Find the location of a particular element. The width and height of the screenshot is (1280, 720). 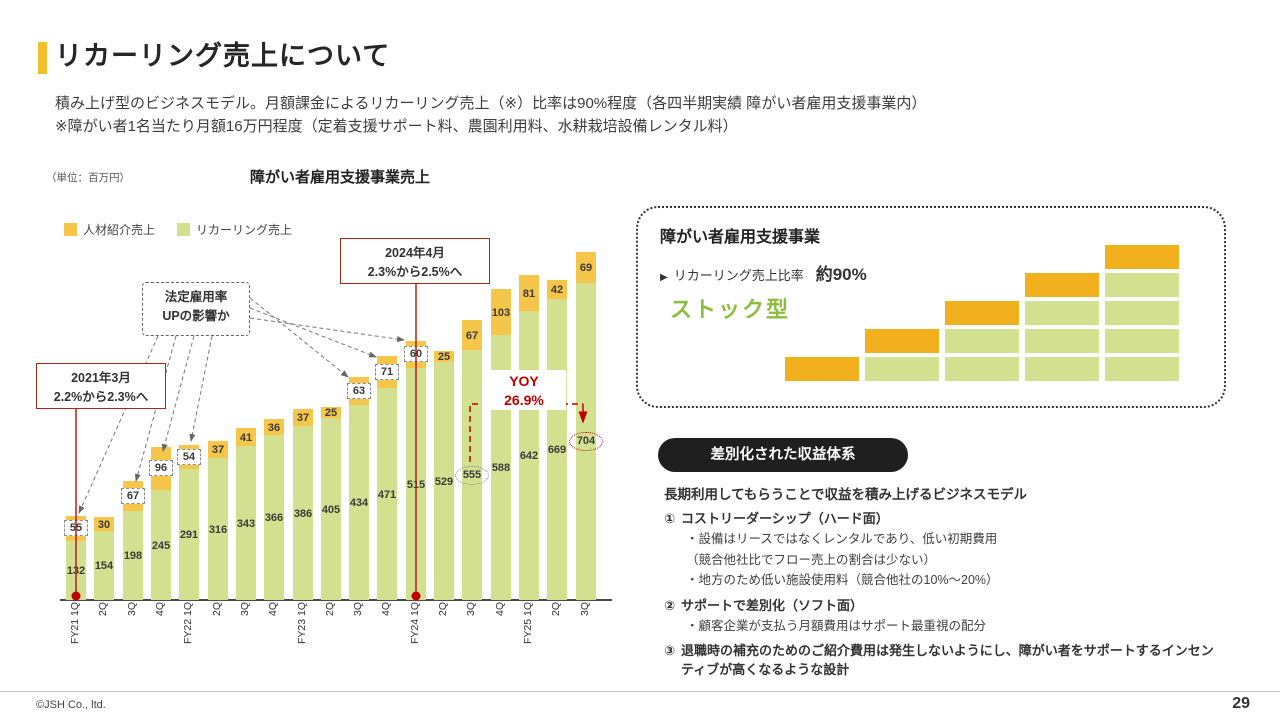

recurring-value-label: 154 is located at coordinates (104, 566).